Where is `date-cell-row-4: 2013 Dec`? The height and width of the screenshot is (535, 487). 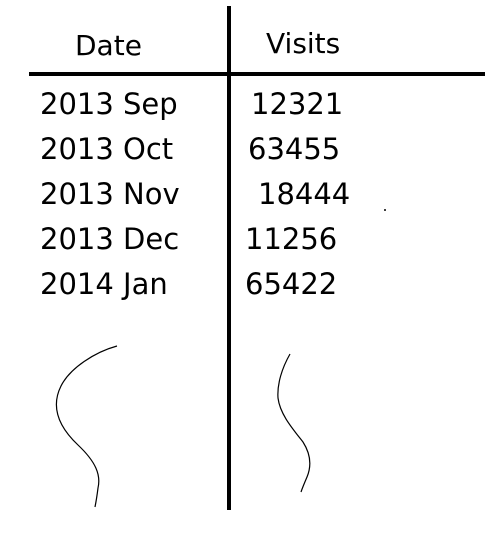
date-cell-row-4: 2013 Dec is located at coordinates (110, 239).